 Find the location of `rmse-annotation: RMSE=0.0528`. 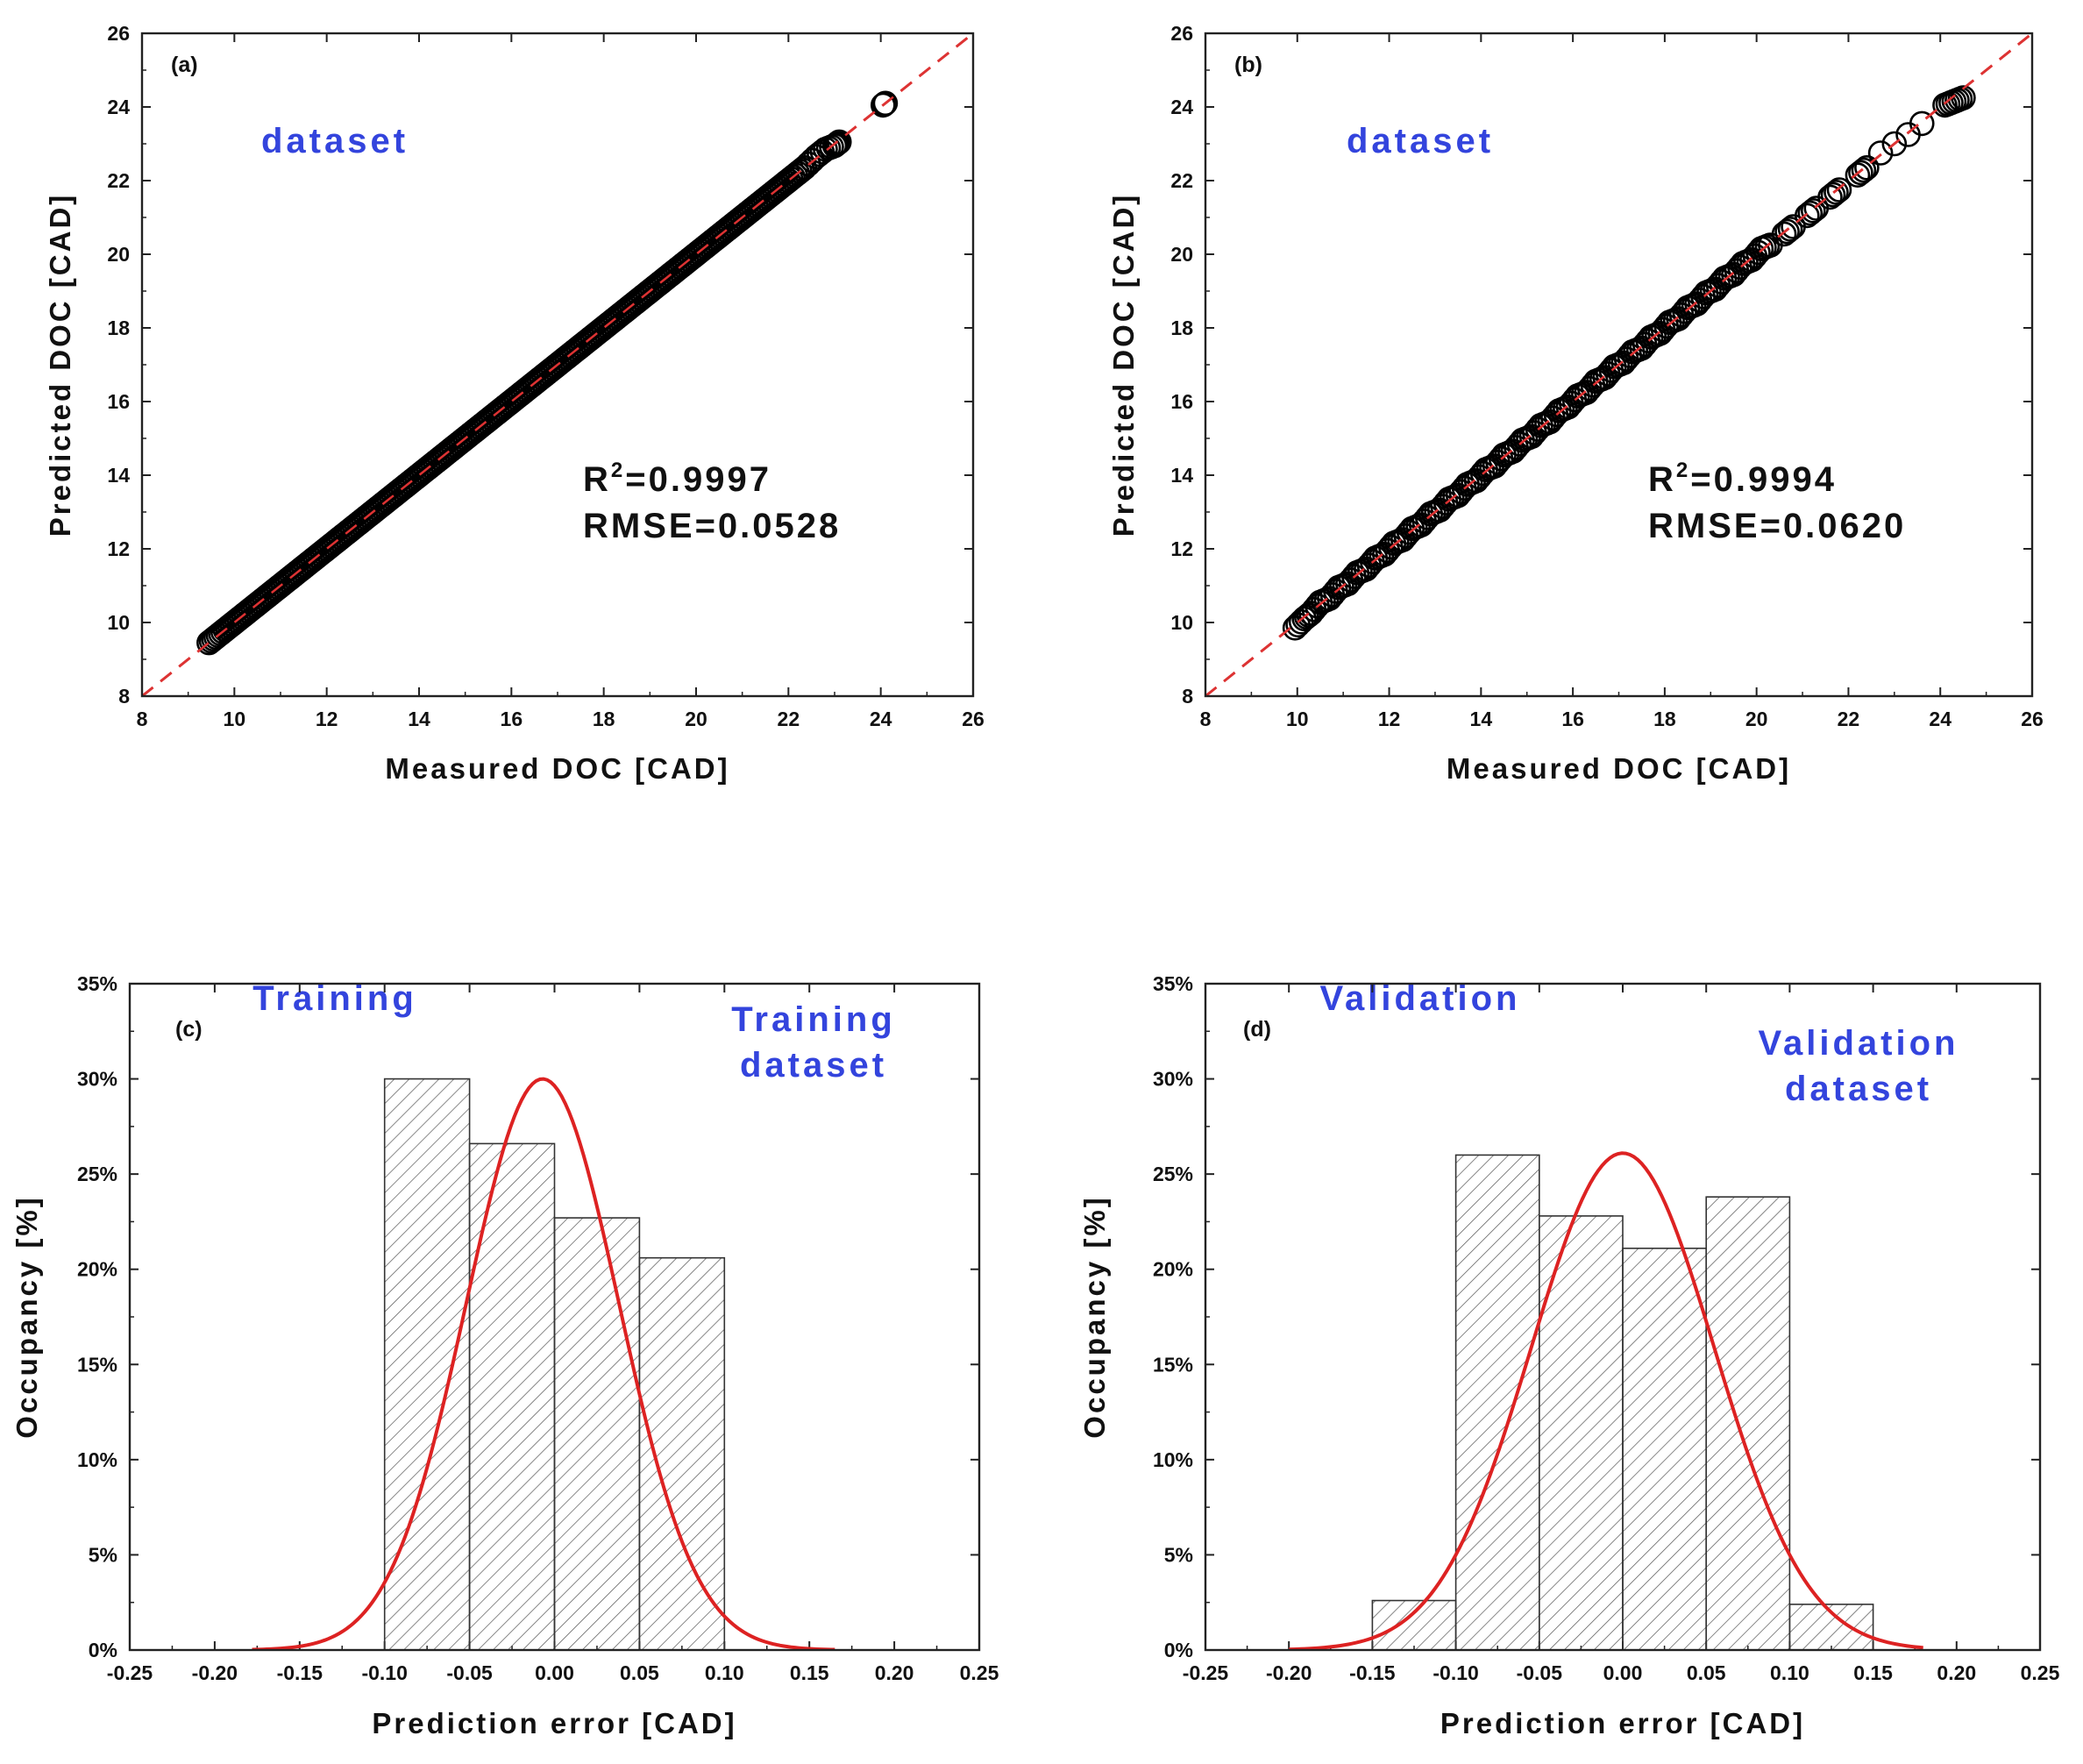

rmse-annotation: RMSE=0.0528 is located at coordinates (712, 526).